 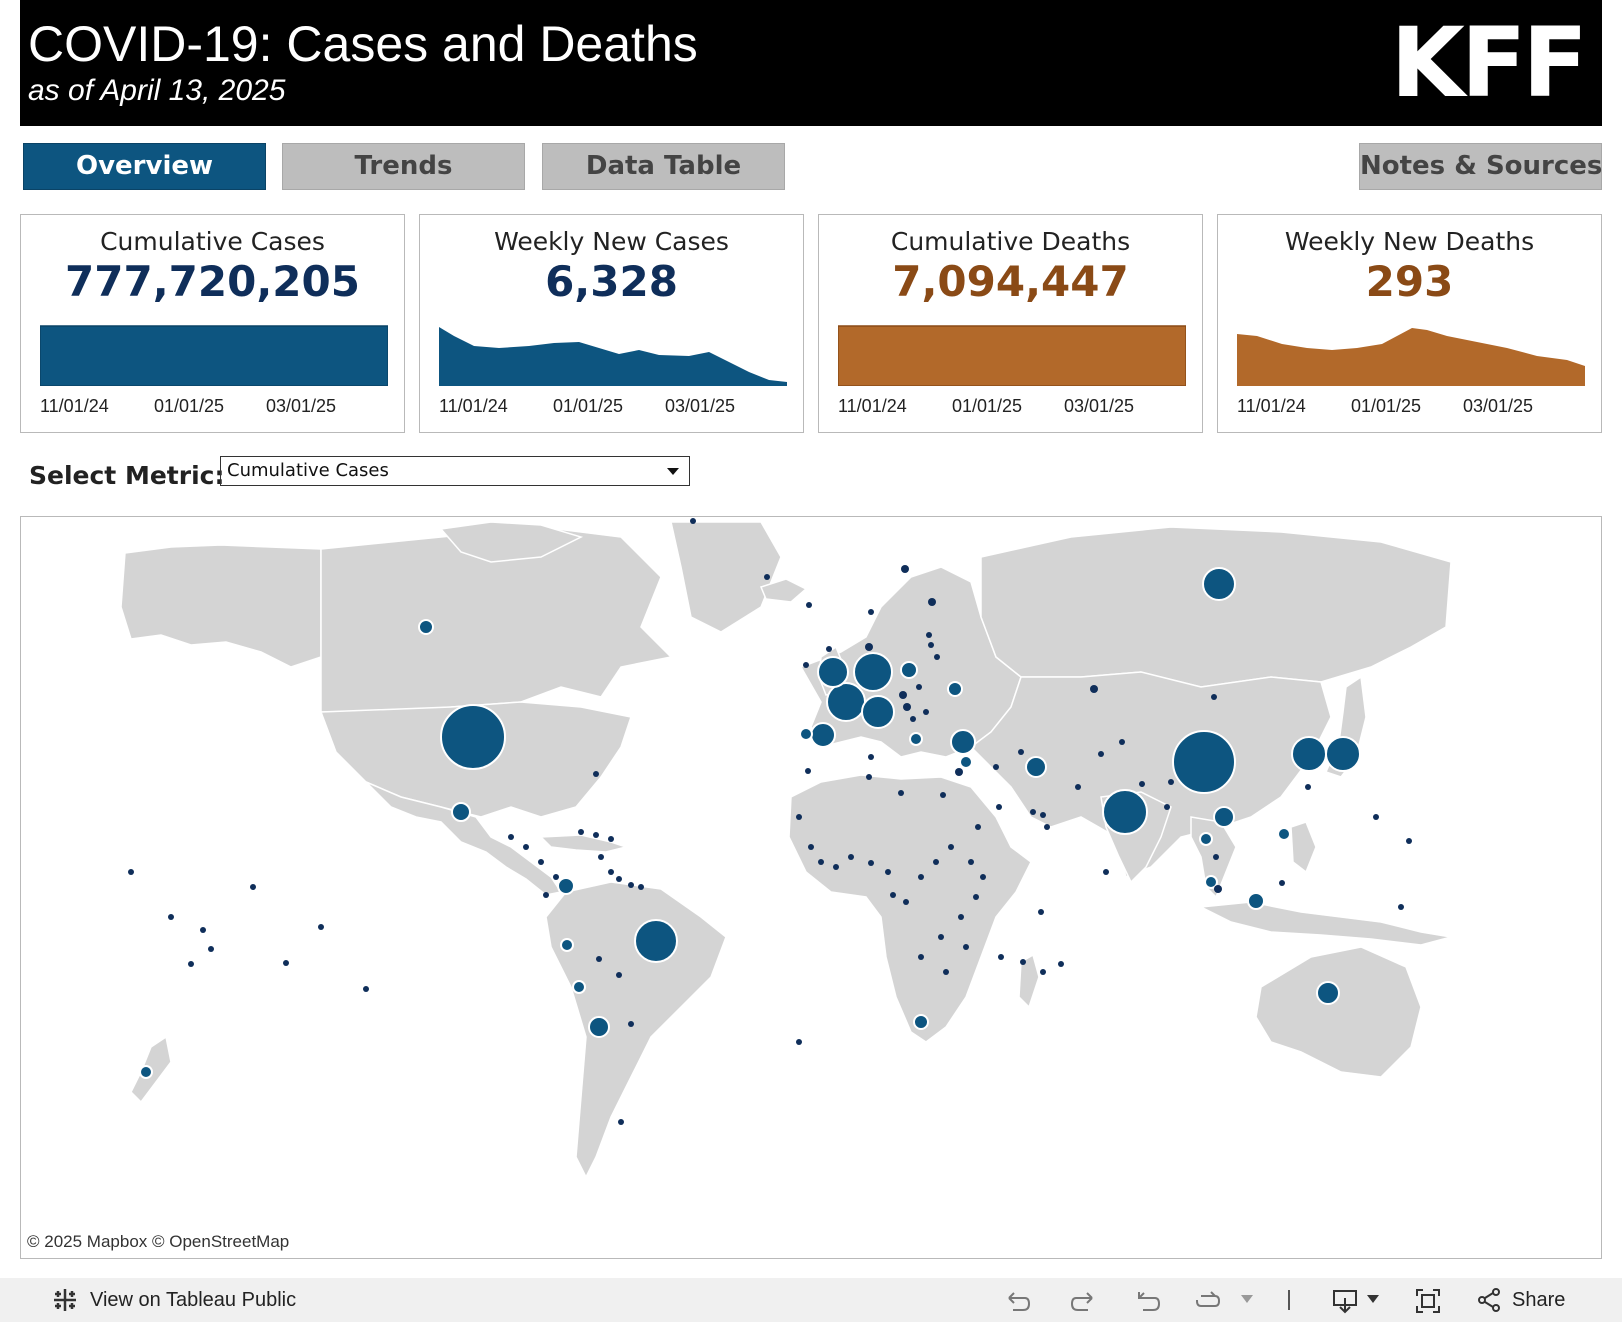 What do you see at coordinates (1012, 355) in the screenshot?
I see `sparkline-cumulative-deaths` at bounding box center [1012, 355].